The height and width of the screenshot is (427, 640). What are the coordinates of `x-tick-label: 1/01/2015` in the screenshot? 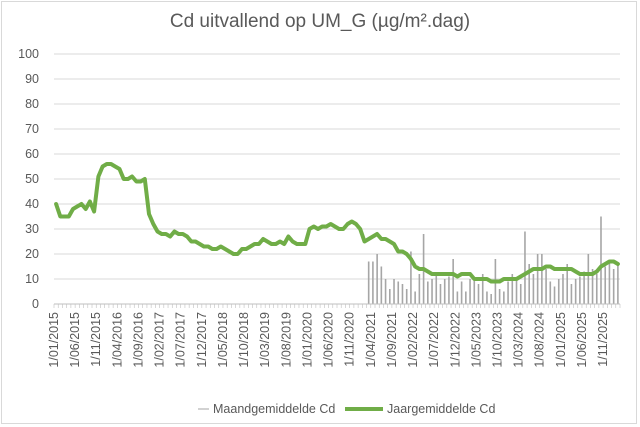 It's located at (54, 340).